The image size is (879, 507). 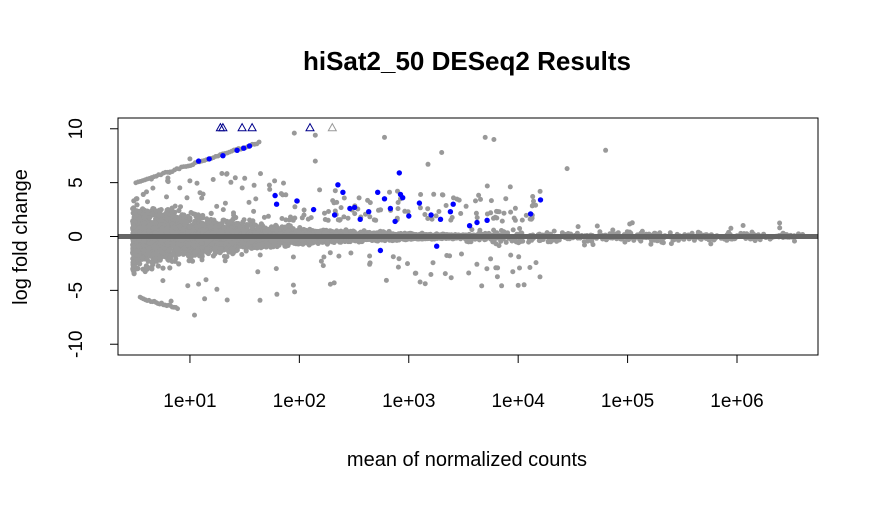 I want to click on x-axis-title: mean of normalized counts, so click(x=467, y=460).